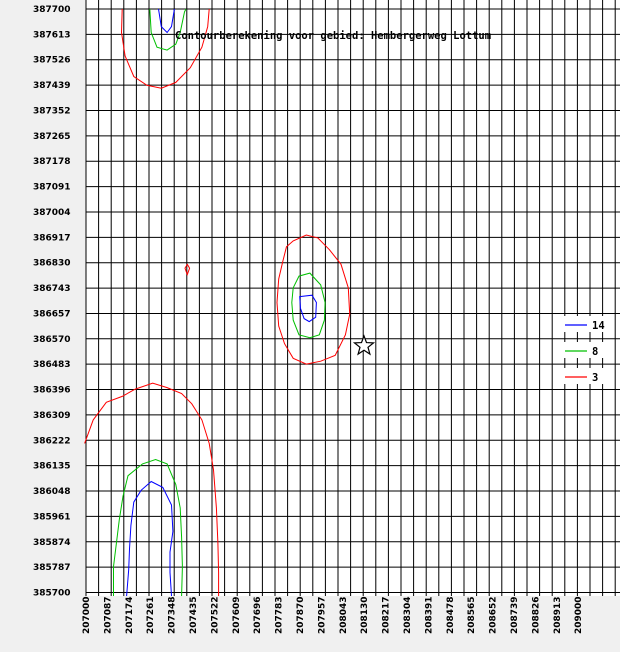  What do you see at coordinates (52, 213) in the screenshot?
I see `y-tick-label: 387004` at bounding box center [52, 213].